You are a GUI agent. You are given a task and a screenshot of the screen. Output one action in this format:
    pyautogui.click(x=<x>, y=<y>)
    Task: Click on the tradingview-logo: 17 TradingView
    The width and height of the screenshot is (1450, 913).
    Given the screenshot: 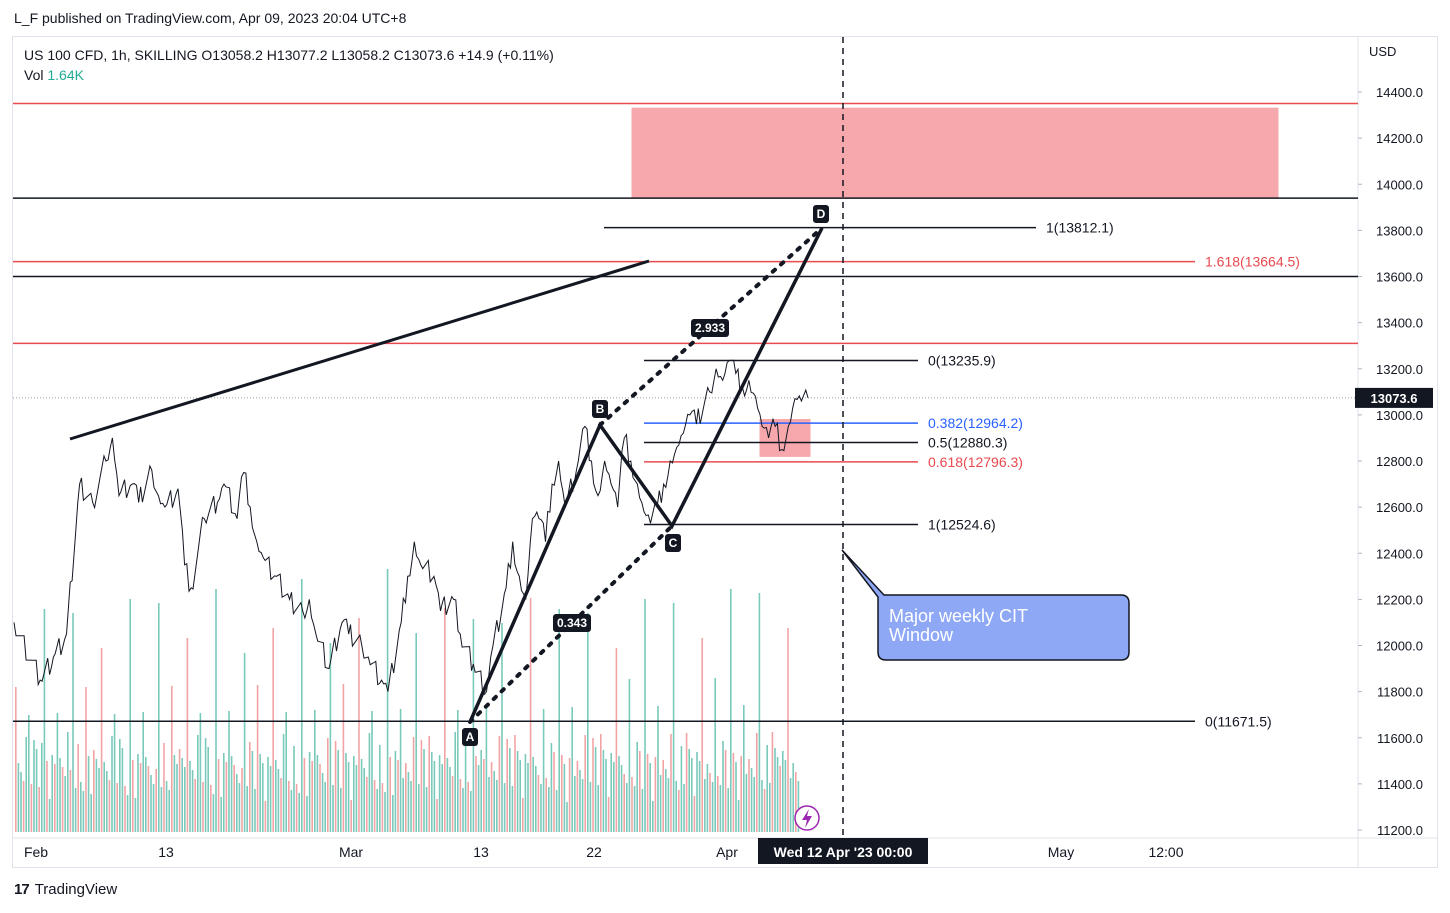 What is the action you would take?
    pyautogui.click(x=65, y=889)
    